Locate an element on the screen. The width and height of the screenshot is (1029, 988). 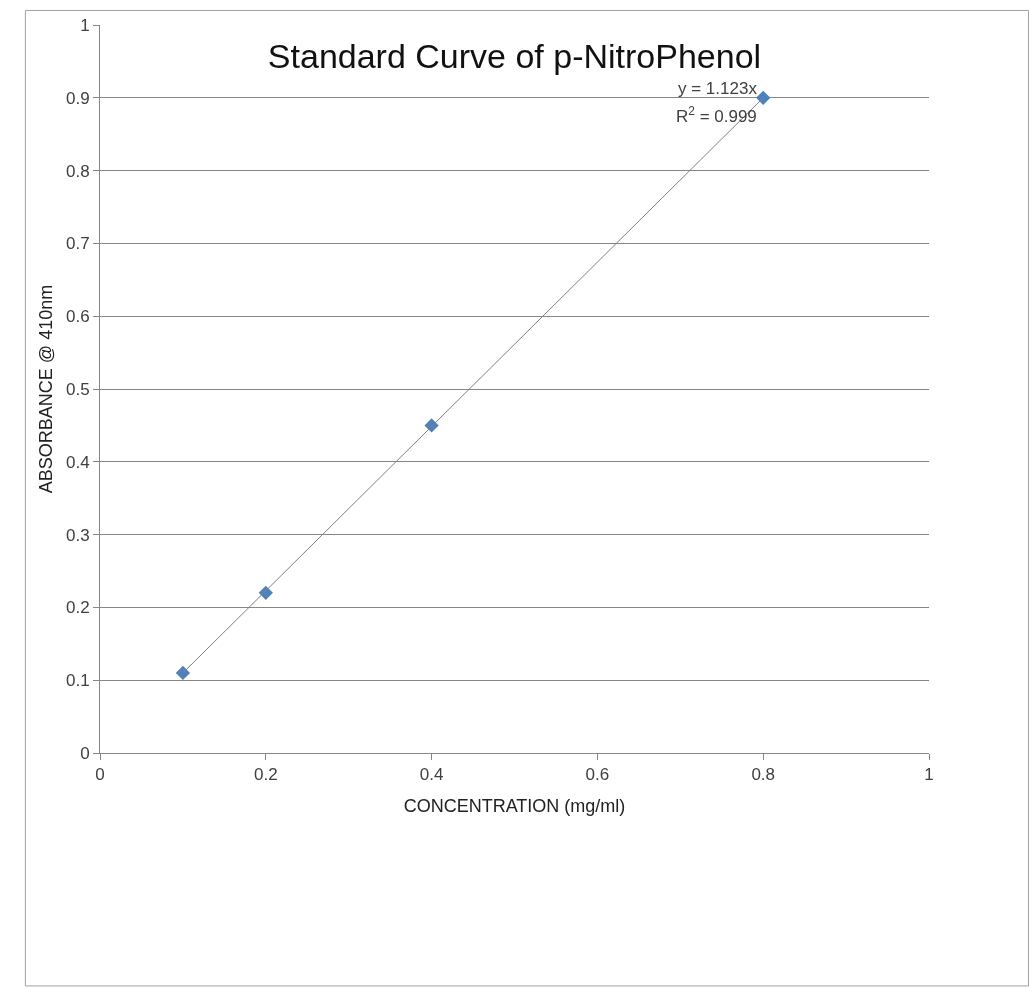
y-tick-label: 1 is located at coordinates (85, 25).